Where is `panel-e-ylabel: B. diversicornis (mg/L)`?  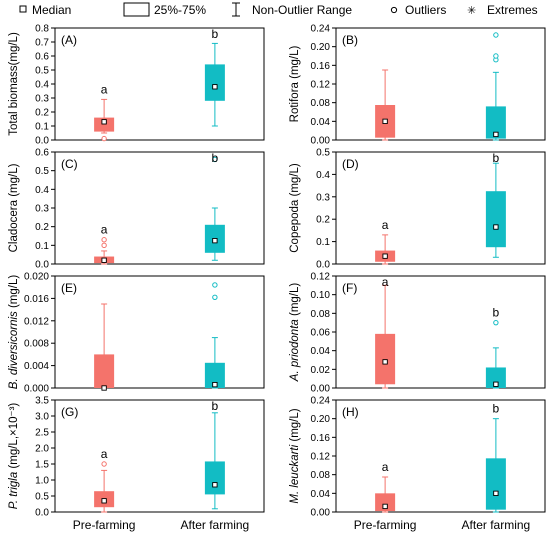 panel-e-ylabel: B. diversicornis (mg/L) is located at coordinates (14, 332).